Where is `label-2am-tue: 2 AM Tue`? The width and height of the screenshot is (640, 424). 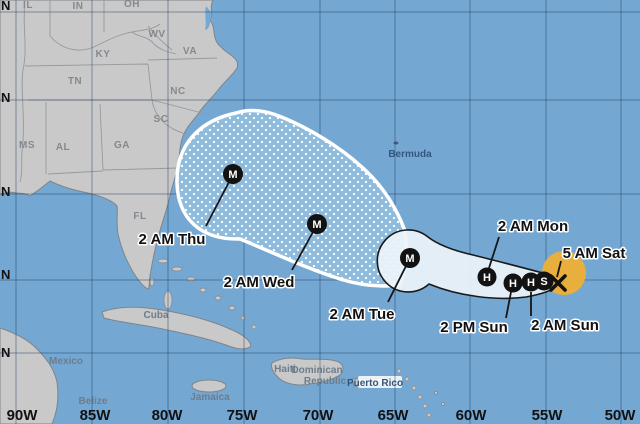 label-2am-tue: 2 AM Tue is located at coordinates (361, 314).